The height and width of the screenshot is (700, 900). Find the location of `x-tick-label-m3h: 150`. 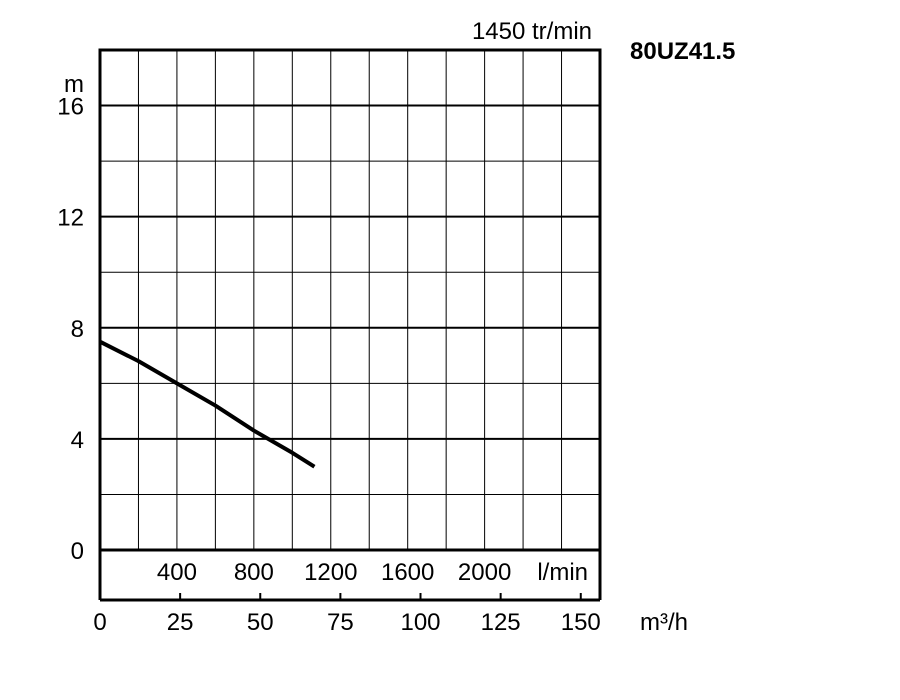

x-tick-label-m3h: 150 is located at coordinates (581, 622).